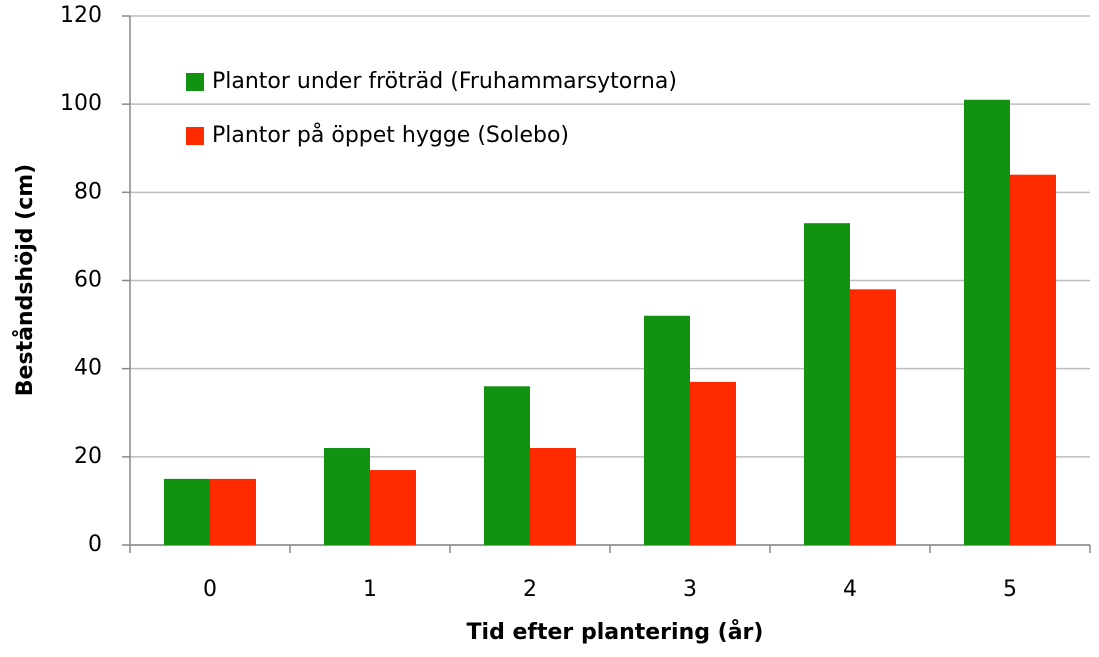  What do you see at coordinates (95, 544) in the screenshot?
I see `y-tick-label: 0` at bounding box center [95, 544].